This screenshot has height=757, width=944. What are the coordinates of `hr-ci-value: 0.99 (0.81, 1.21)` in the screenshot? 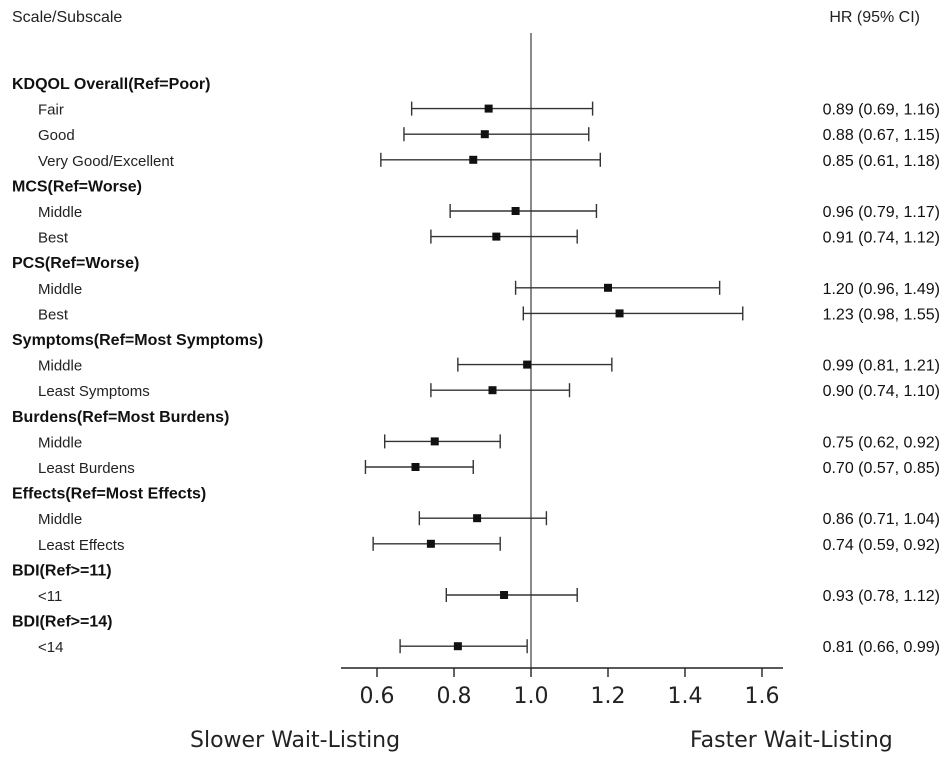 It's located at (881, 366).